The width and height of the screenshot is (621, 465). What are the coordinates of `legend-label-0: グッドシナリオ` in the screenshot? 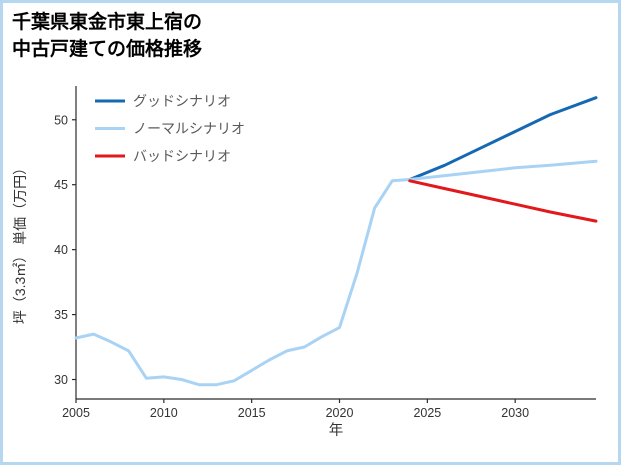 It's located at (182, 101).